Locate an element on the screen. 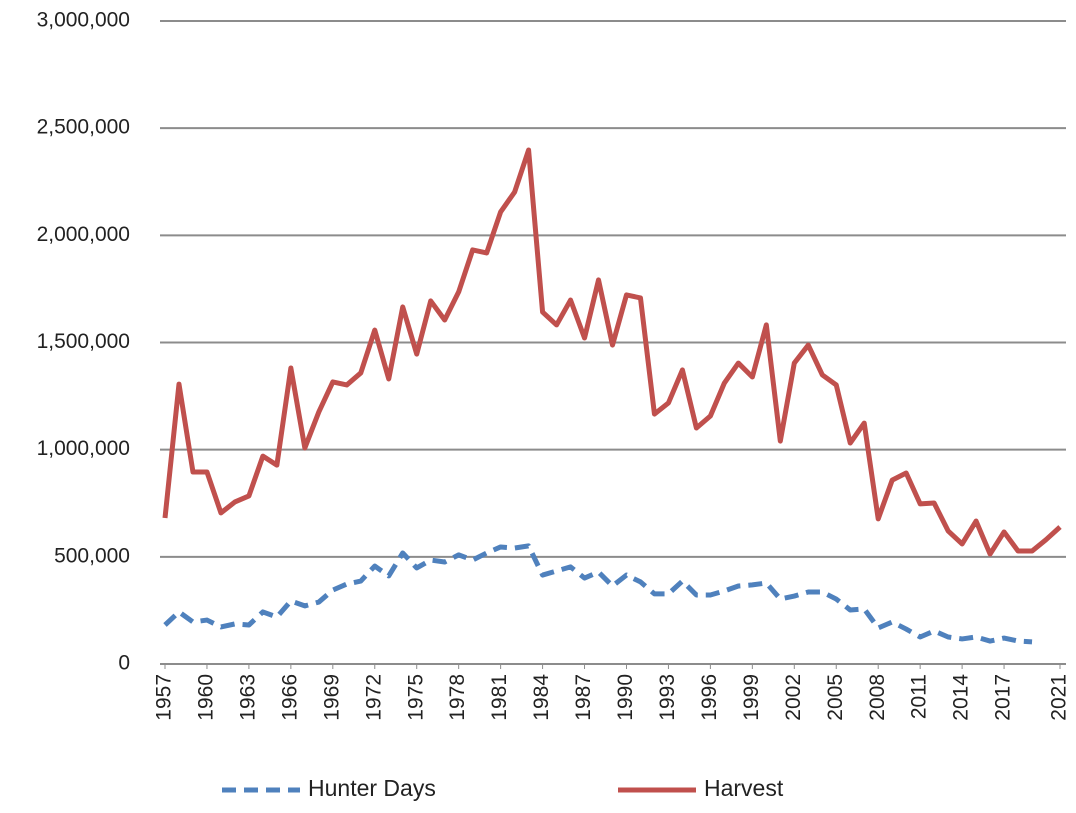 The image size is (1076, 813). x-tick-label: 1990 is located at coordinates (625, 697).